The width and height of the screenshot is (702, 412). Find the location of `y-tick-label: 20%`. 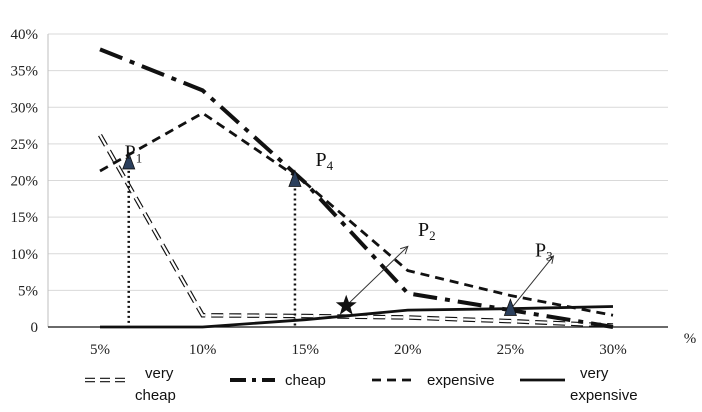

y-tick-label: 20% is located at coordinates (25, 182).